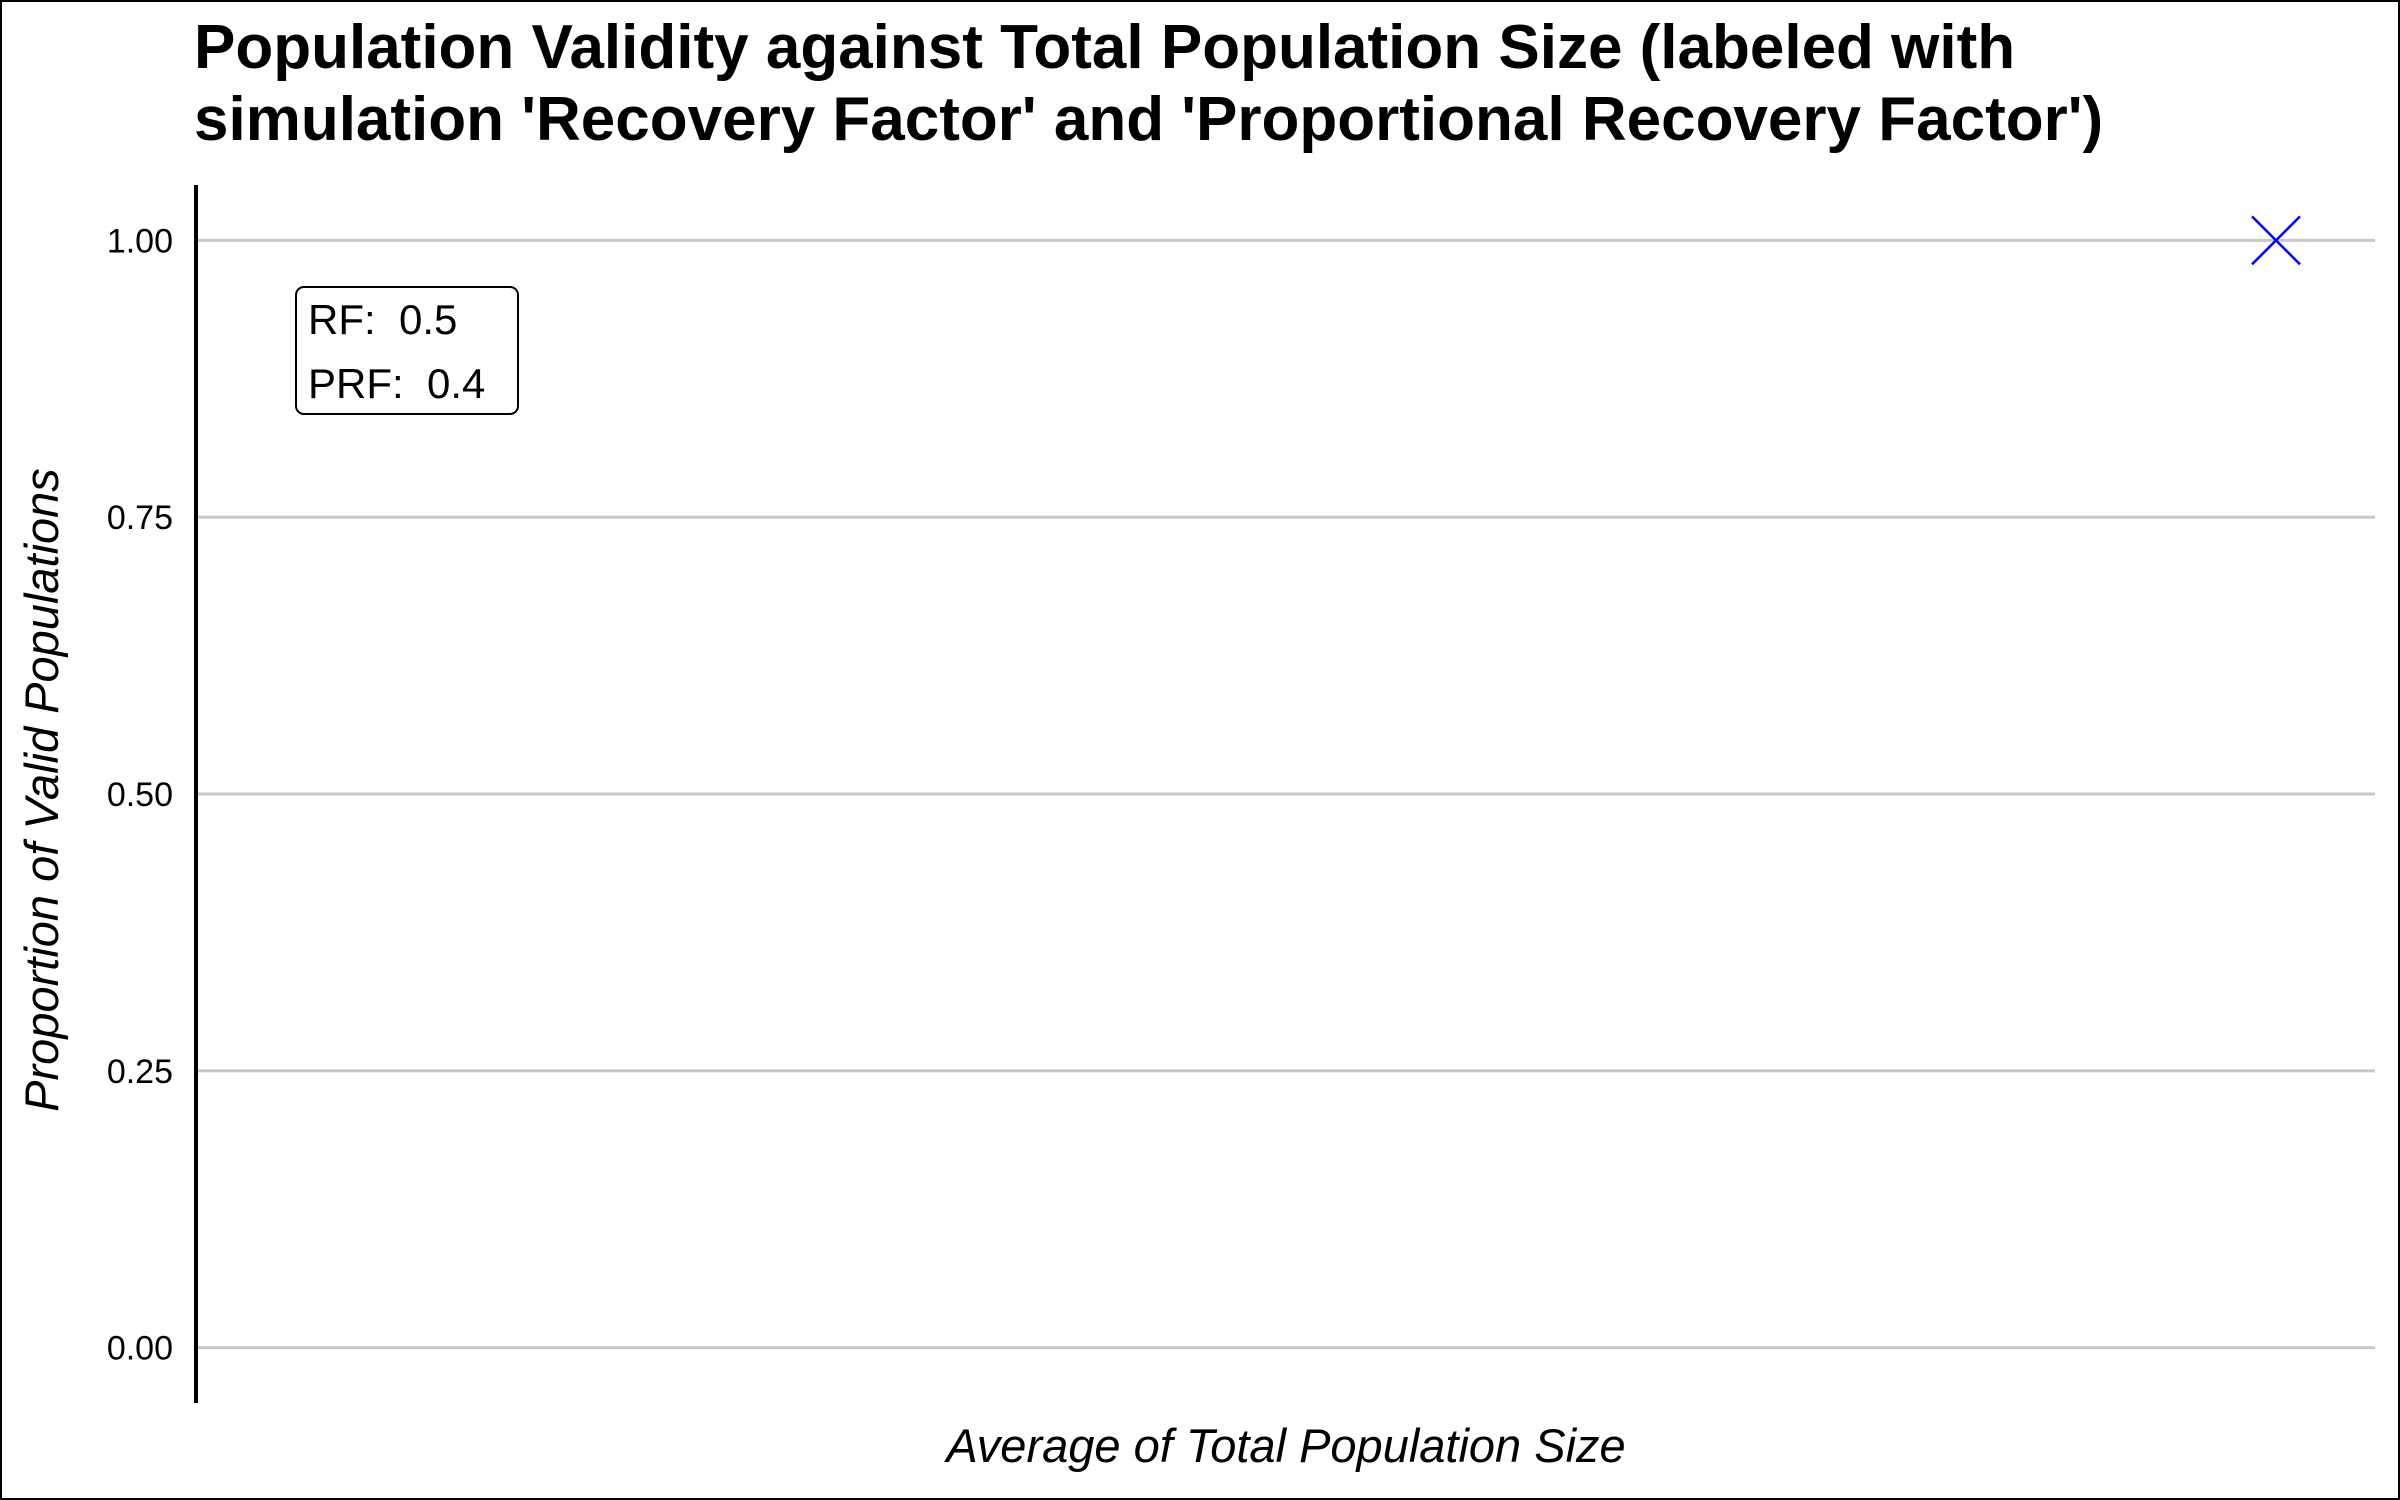 This screenshot has height=1500, width=2400. I want to click on y-tick-label-3: 0.75, so click(140, 518).